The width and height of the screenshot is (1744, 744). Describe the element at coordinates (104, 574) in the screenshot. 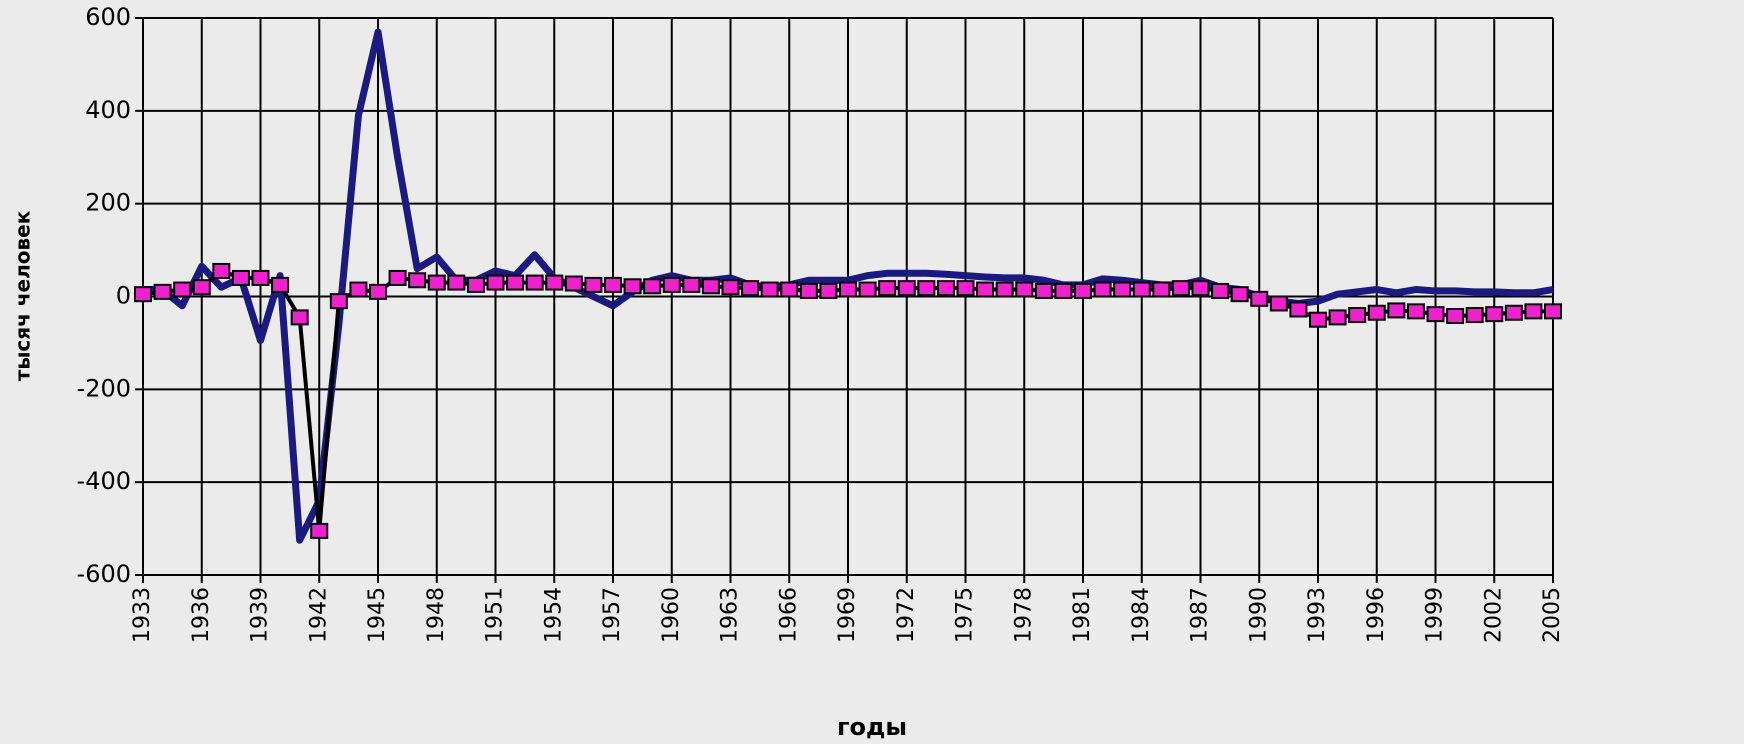

I see `y-tick-label: -600` at that location.